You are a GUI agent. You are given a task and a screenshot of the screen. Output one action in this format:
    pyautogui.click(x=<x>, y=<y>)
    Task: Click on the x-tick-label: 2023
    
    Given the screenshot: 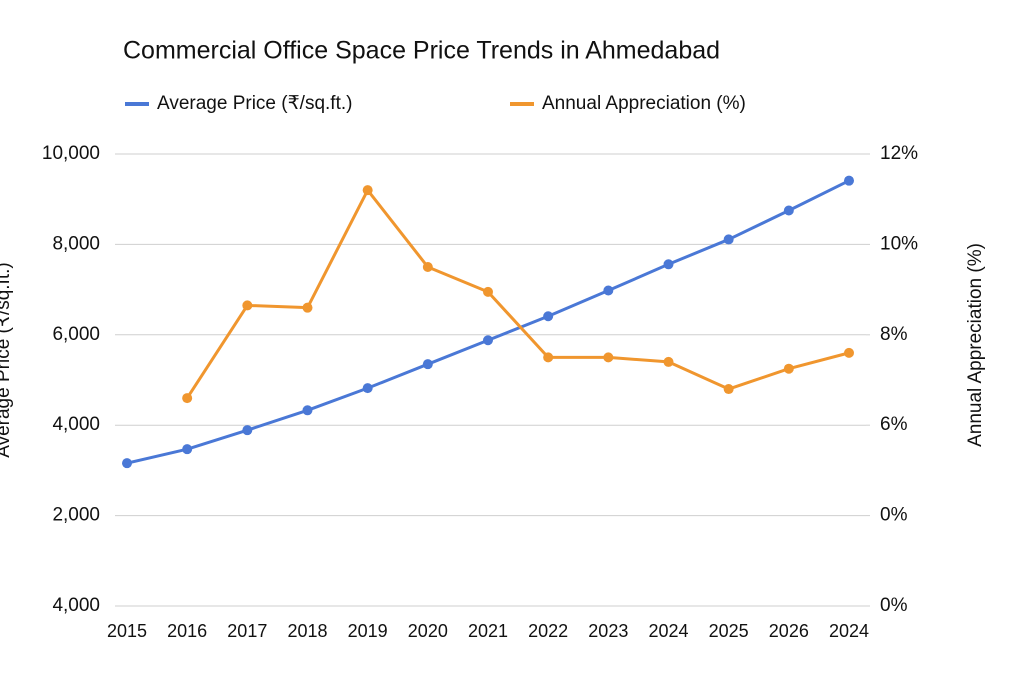 What is the action you would take?
    pyautogui.click(x=608, y=631)
    